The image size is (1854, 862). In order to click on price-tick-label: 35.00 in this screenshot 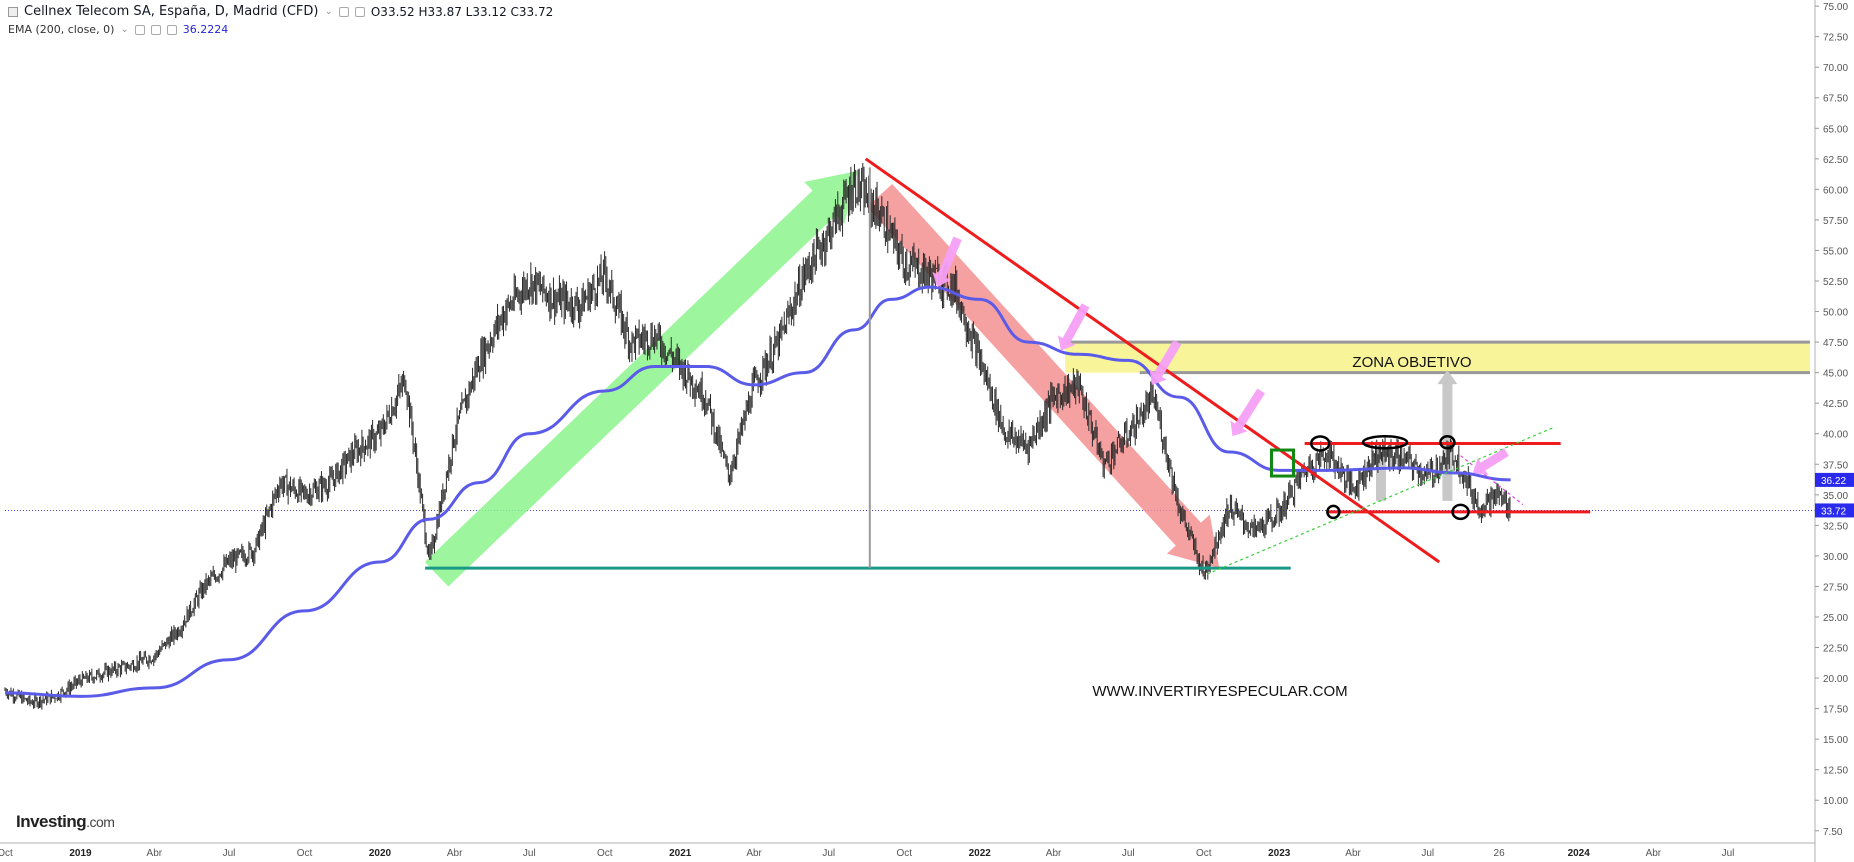, I will do `click(1835, 496)`.